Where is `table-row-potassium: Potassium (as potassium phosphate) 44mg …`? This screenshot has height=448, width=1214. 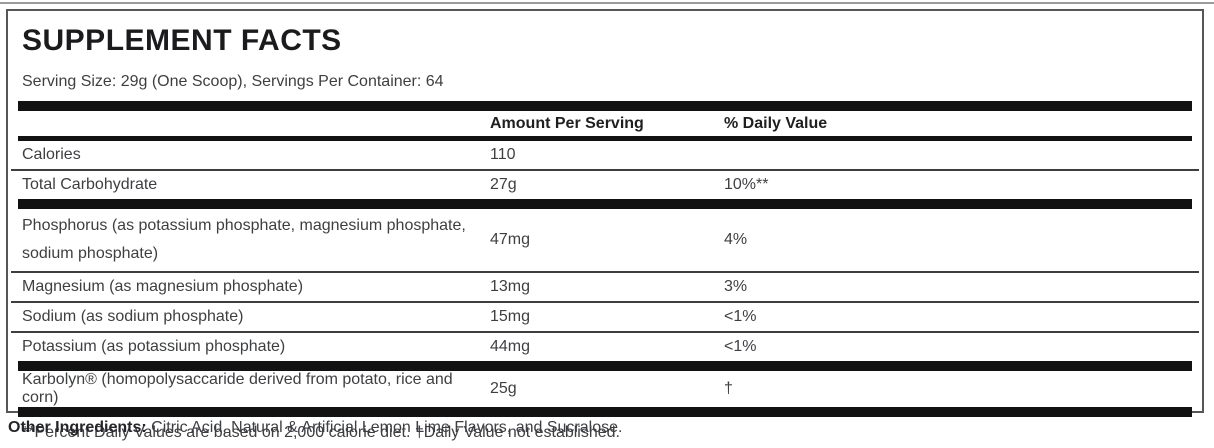 table-row-potassium: Potassium (as potassium phosphate) 44mg … is located at coordinates (605, 347).